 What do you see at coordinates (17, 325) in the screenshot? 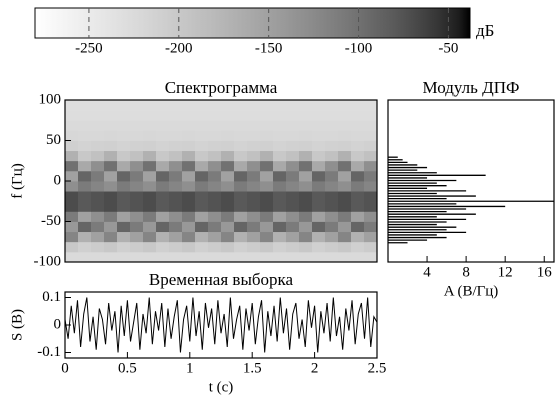
I see `y-axis-label: S (В)` at bounding box center [17, 325].